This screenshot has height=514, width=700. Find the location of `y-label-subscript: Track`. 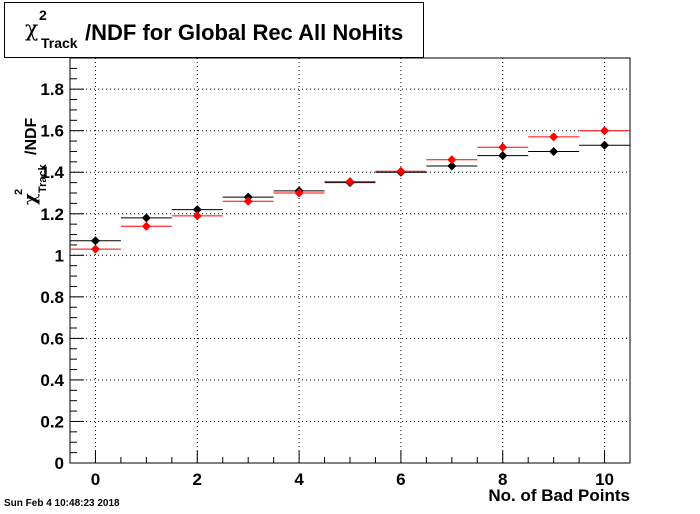

y-label-subscript: Track is located at coordinates (43, 178).